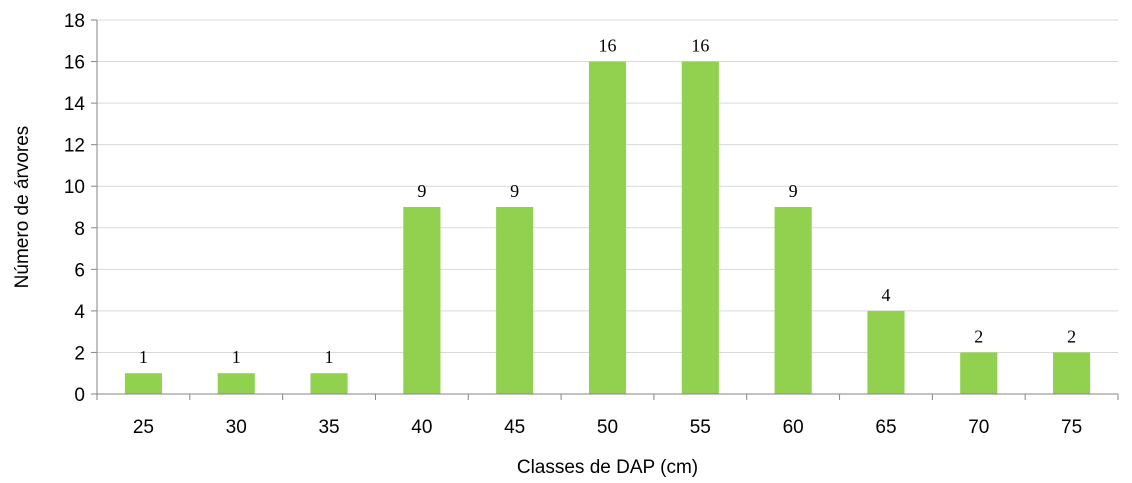 The width and height of the screenshot is (1132, 483). Describe the element at coordinates (607, 427) in the screenshot. I see `x-tick-label: 50` at that location.